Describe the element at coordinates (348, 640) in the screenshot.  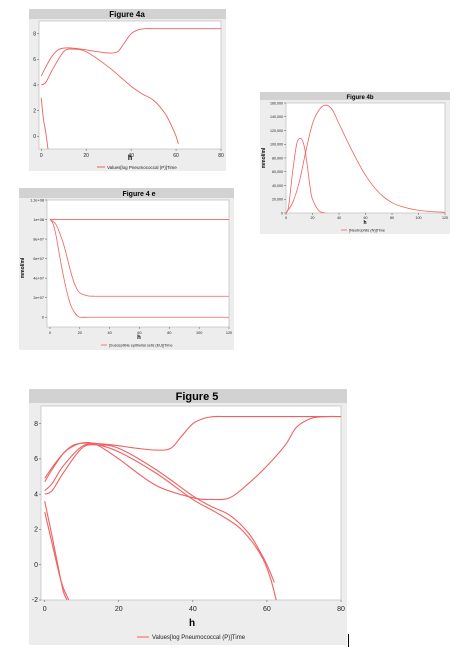
I see `text-cursor` at that location.